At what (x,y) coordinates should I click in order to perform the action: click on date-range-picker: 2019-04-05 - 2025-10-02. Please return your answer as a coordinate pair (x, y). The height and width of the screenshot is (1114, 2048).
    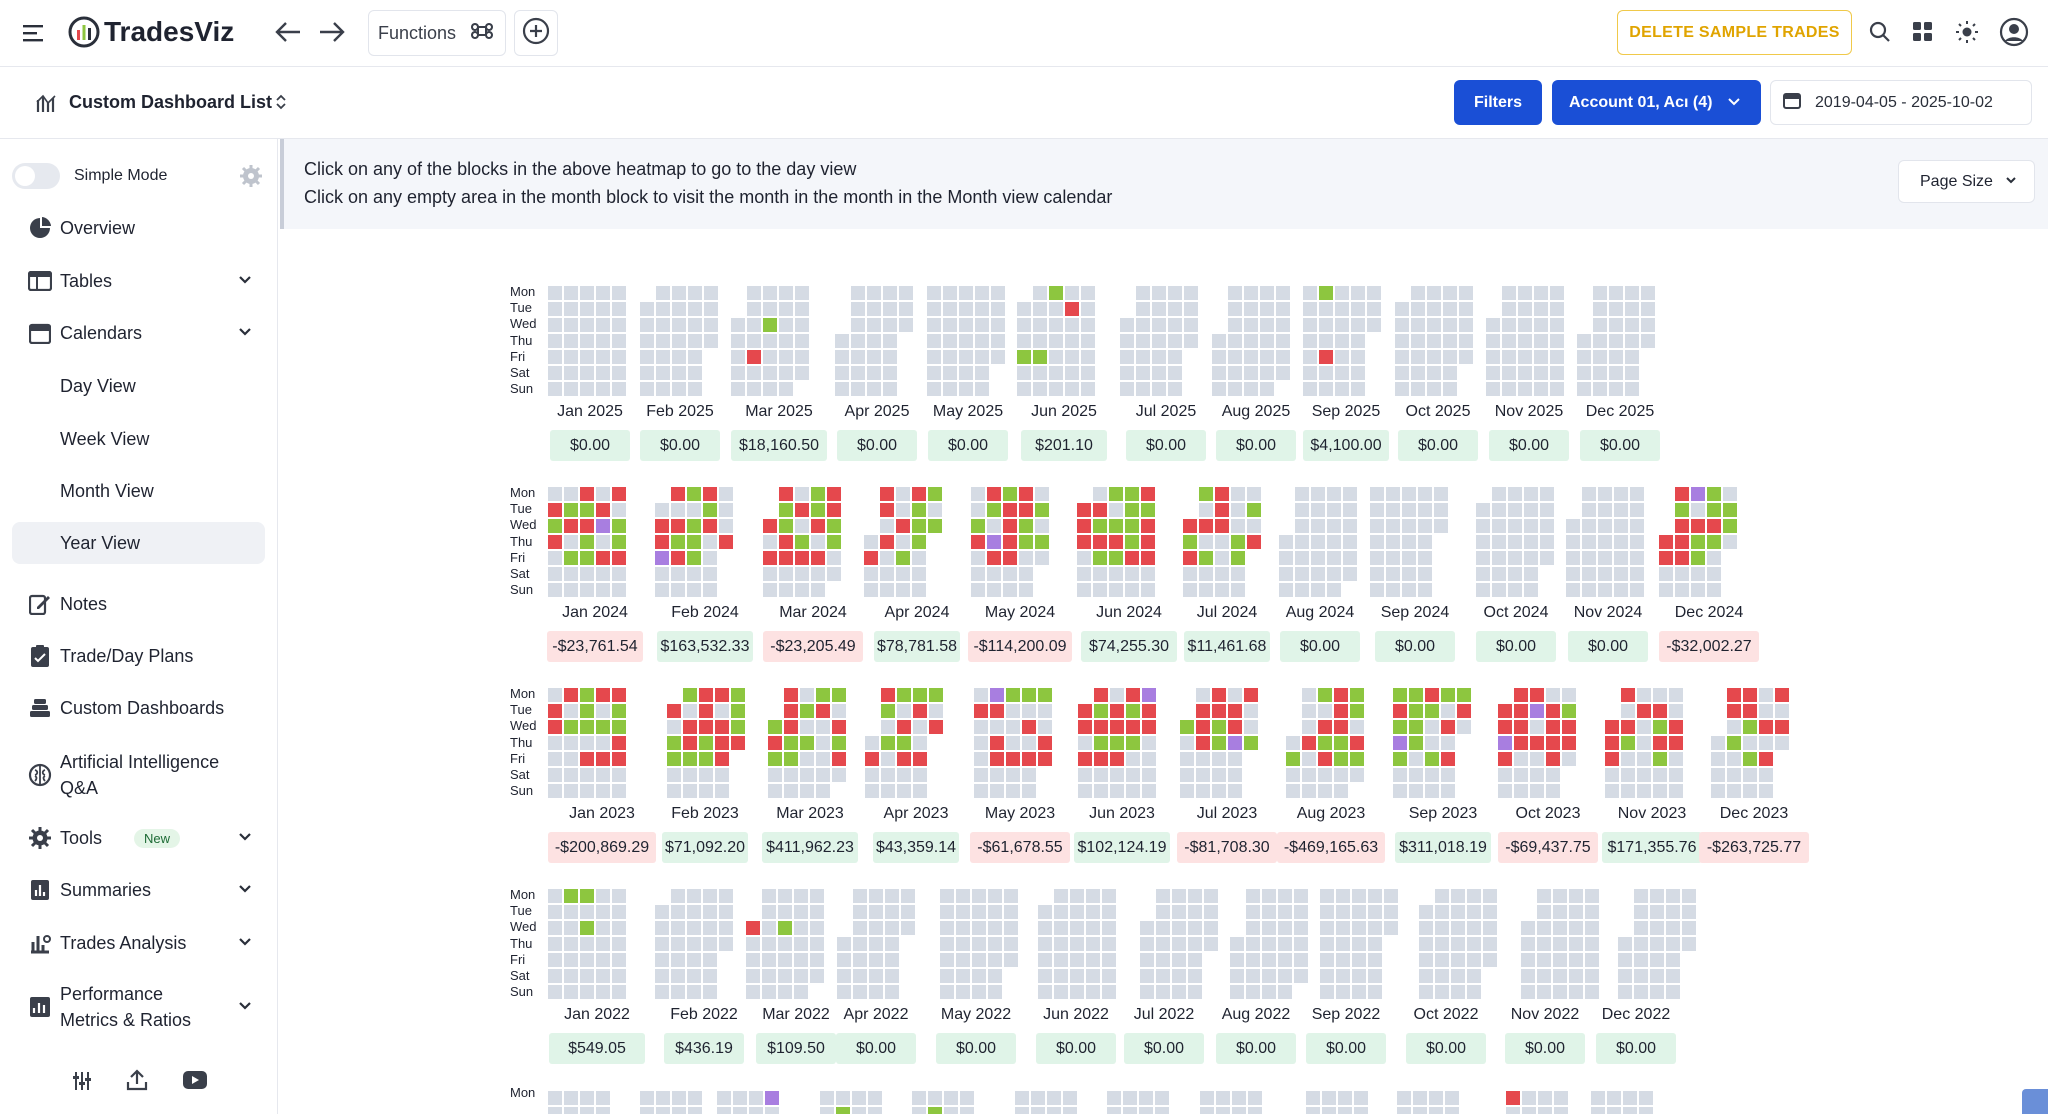
    Looking at the image, I should click on (1901, 102).